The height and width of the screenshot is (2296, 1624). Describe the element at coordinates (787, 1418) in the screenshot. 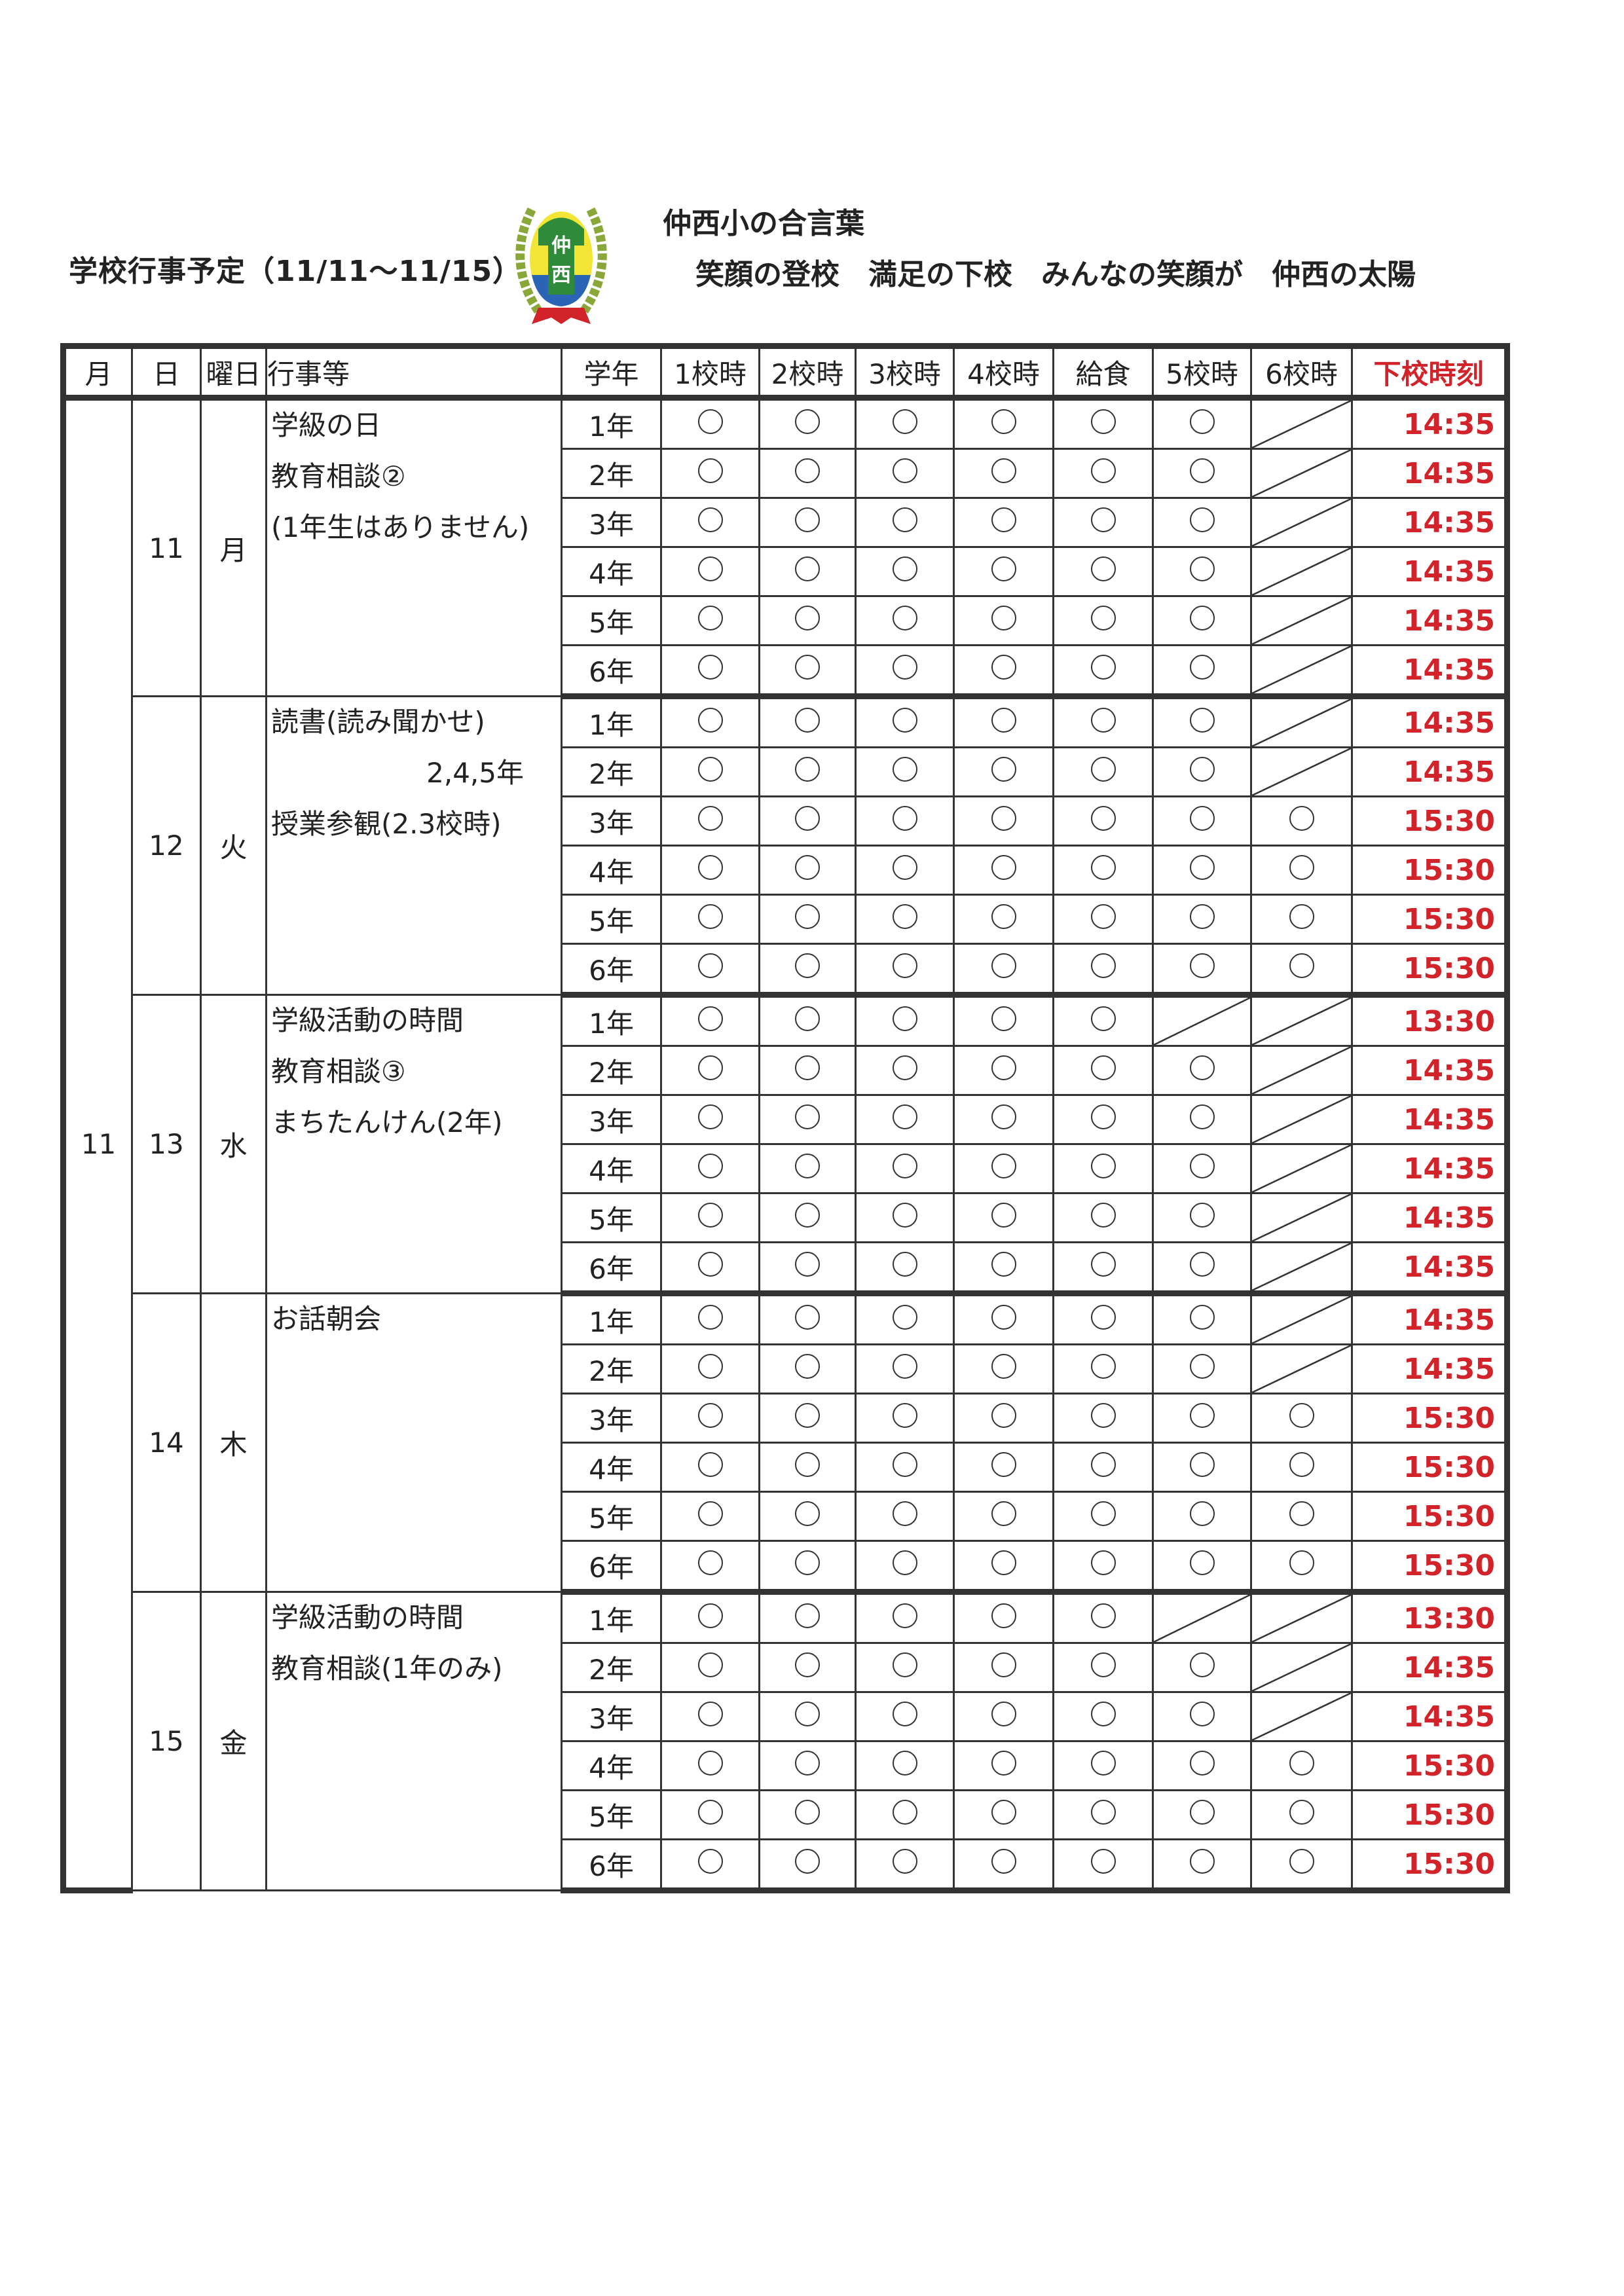

I see `table-row: 3年 15:30` at that location.